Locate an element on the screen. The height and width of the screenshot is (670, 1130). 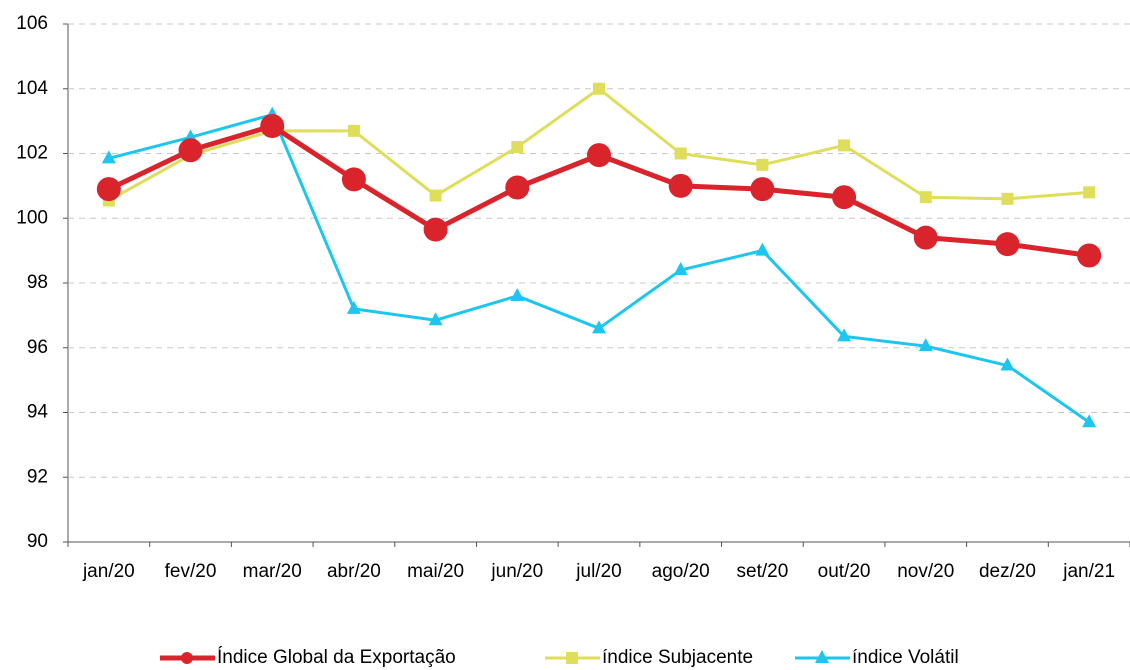
x-tick-label: mar/20 is located at coordinates (272, 571).